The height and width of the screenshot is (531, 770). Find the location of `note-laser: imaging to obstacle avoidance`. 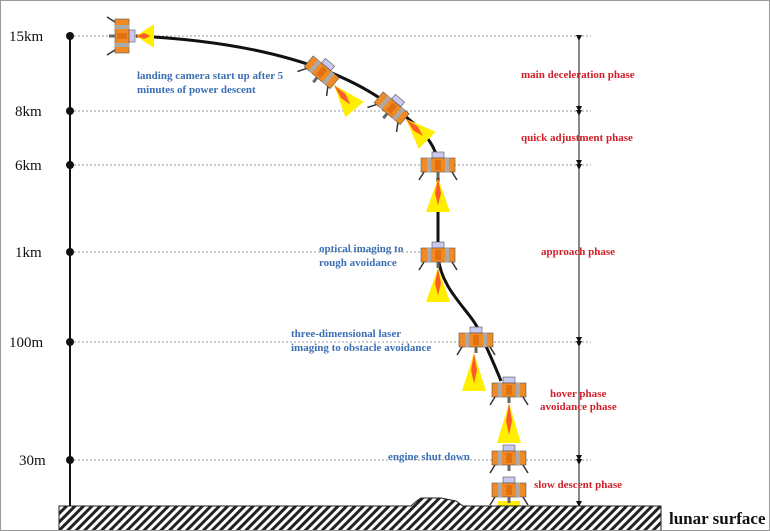

note-laser: imaging to obstacle avoidance is located at coordinates (361, 348).